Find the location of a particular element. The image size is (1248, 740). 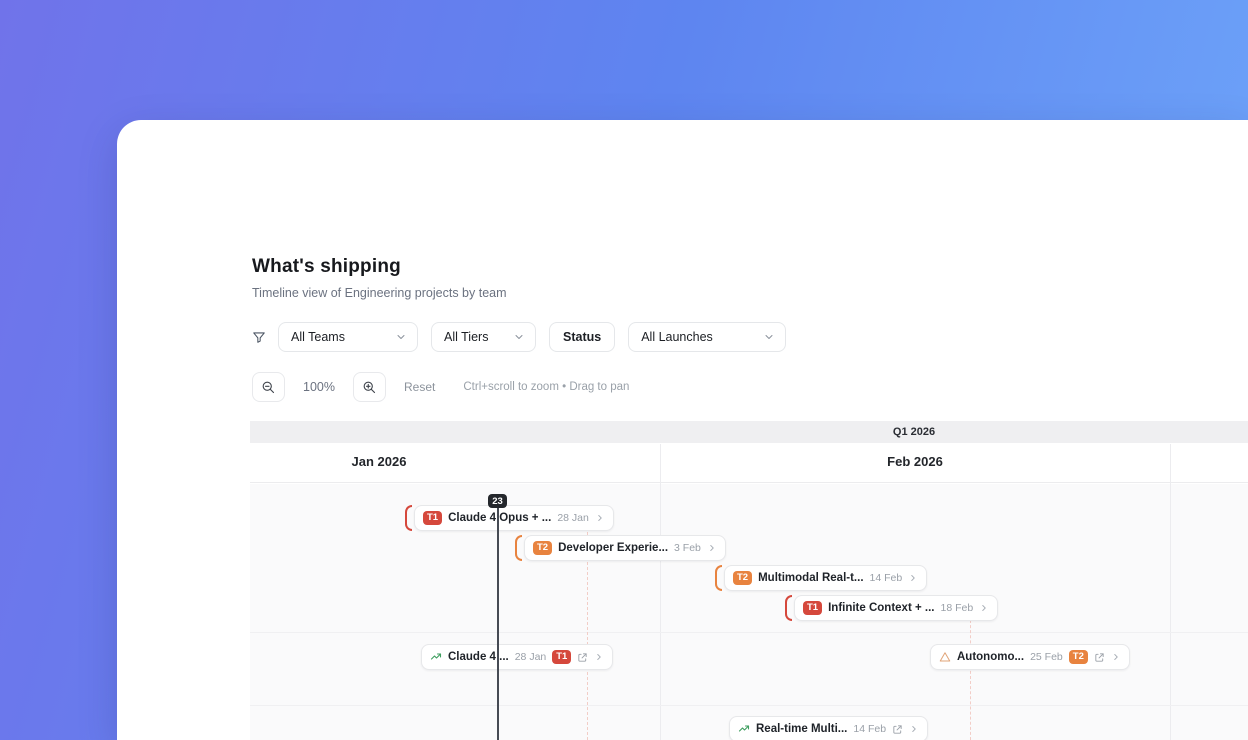

project-date: 18 Feb is located at coordinates (957, 608).